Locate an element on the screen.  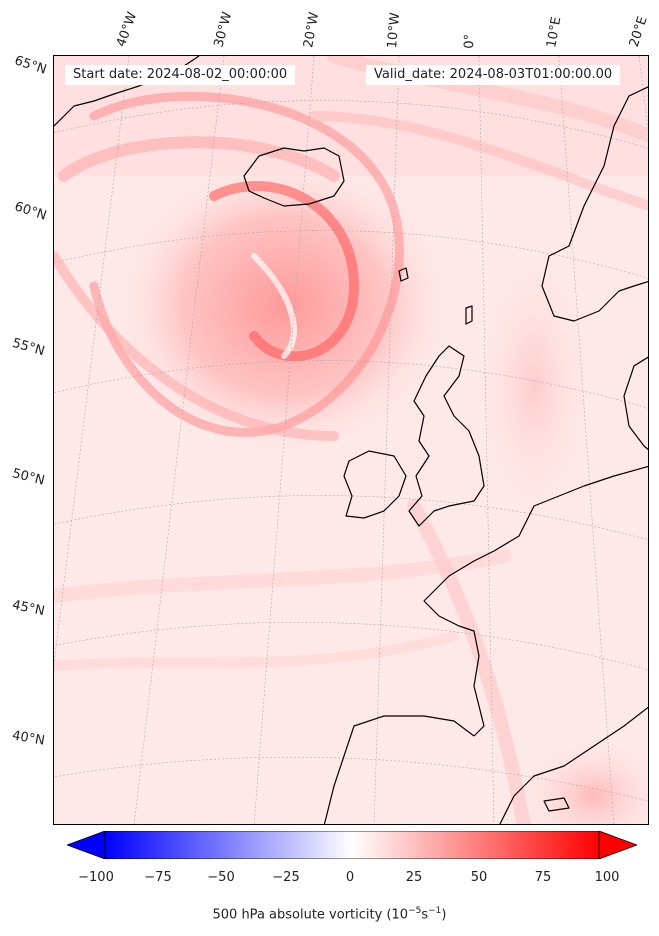
coast-mediterranean is located at coordinates (573, 765).